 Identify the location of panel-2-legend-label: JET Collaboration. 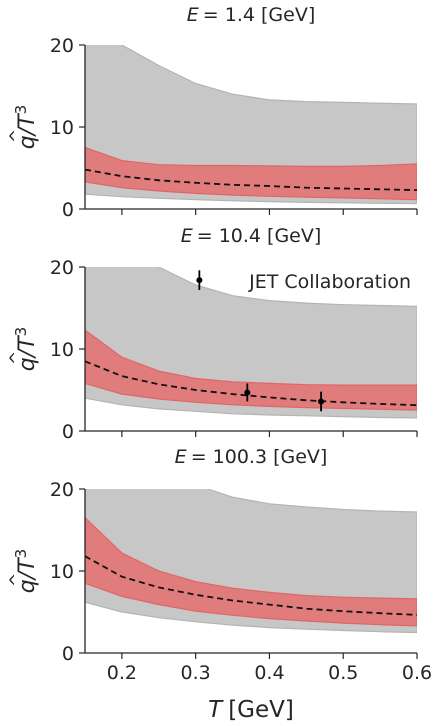
(329, 282).